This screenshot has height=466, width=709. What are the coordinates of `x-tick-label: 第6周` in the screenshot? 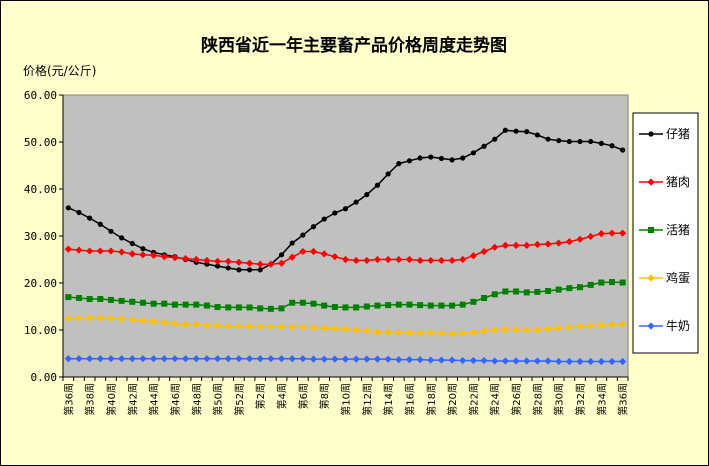 It's located at (303, 396).